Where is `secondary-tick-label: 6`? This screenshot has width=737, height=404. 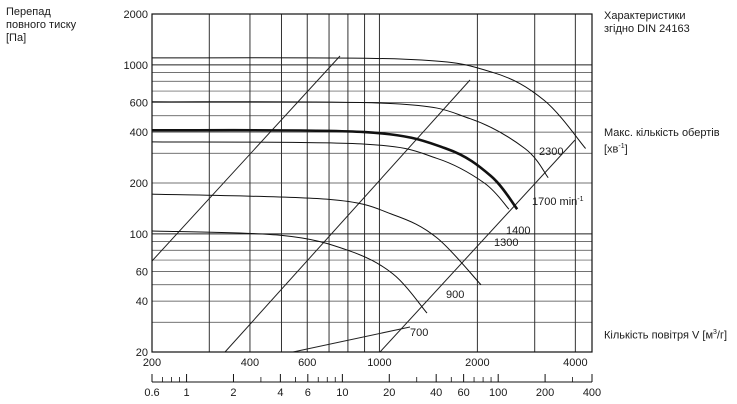
secondary-tick-label: 6 is located at coordinates (308, 393).